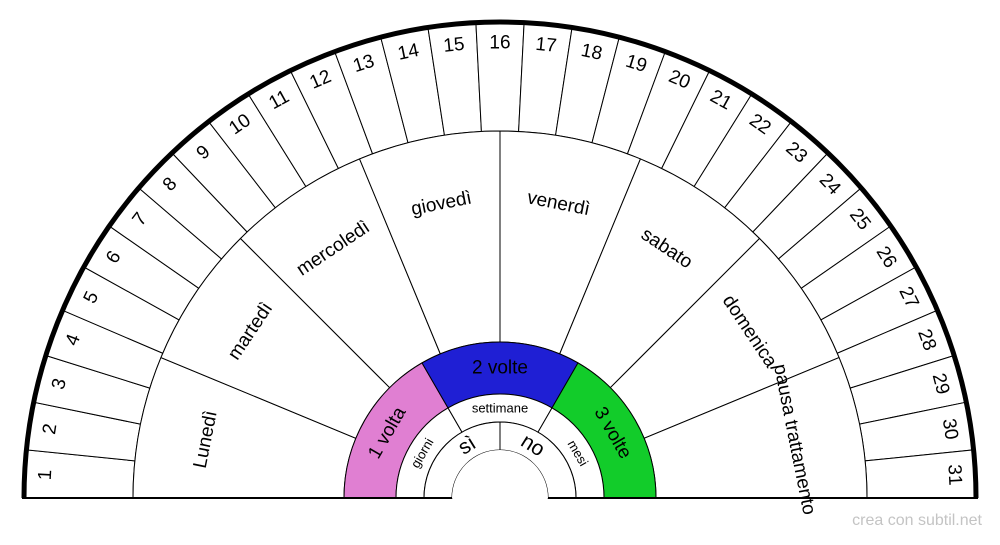 This screenshot has height=545, width=1000. What do you see at coordinates (591, 52) in the screenshot?
I see `day-label: 18` at bounding box center [591, 52].